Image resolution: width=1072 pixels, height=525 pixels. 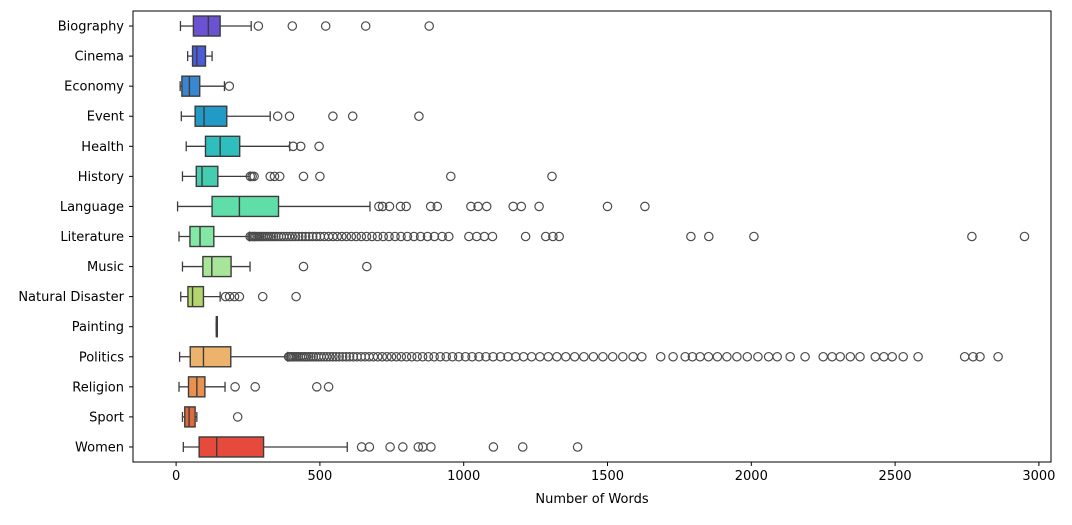 What do you see at coordinates (895, 476) in the screenshot?
I see `x-axis-tick-label: 2500` at bounding box center [895, 476].